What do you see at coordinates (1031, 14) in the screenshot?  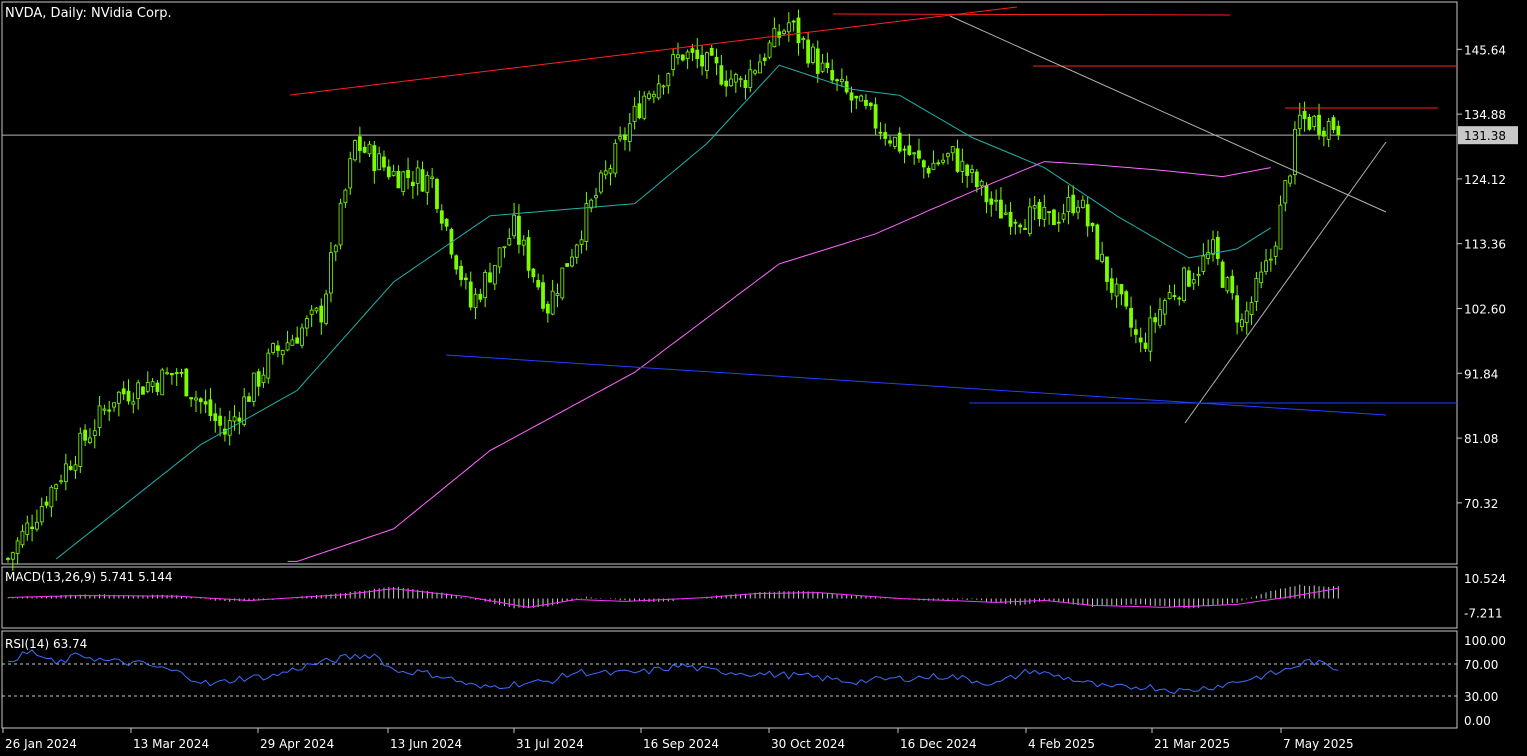 I see `resistance-level-top` at bounding box center [1031, 14].